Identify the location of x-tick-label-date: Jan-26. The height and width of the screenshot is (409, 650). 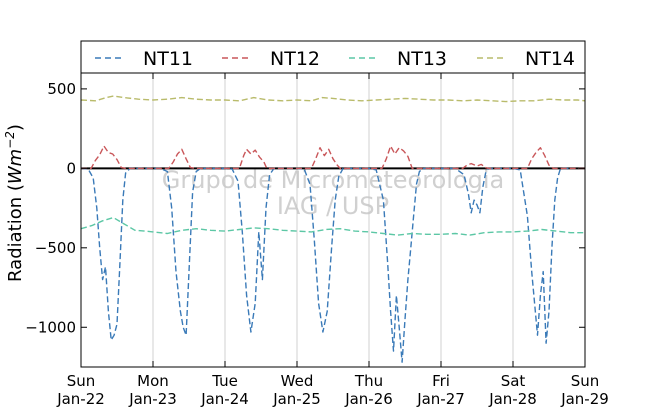
(368, 399).